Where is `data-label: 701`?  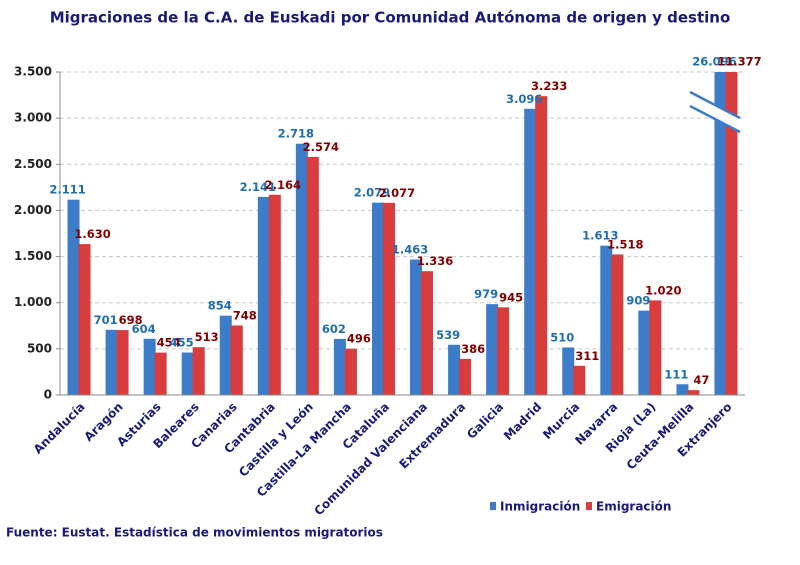
data-label: 701 is located at coordinates (106, 320).